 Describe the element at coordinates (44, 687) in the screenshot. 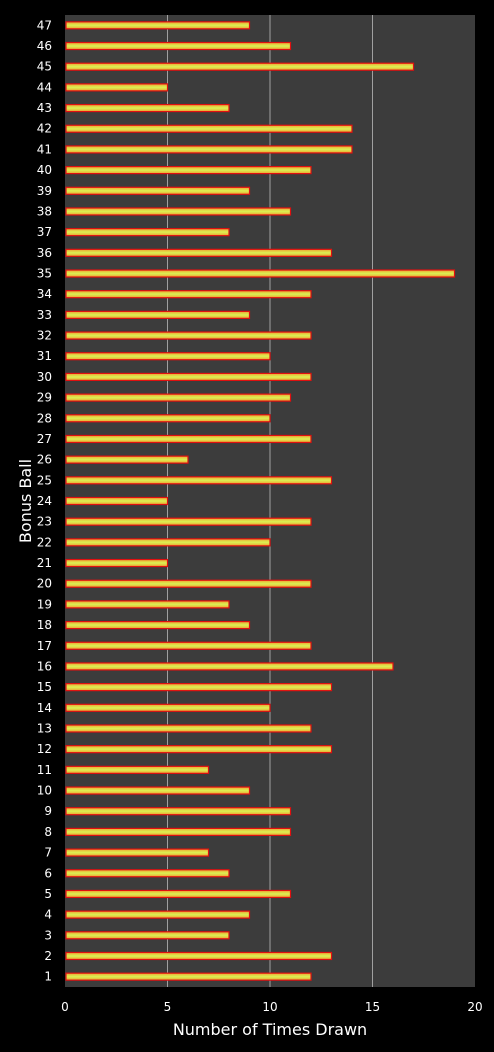

I see `y-tick-label: 15` at that location.